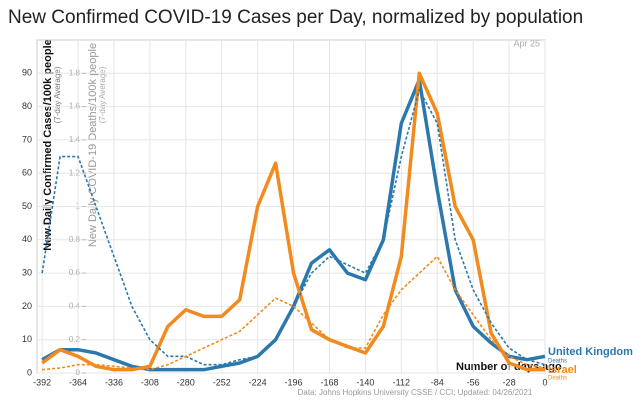 The height and width of the screenshot is (403, 640). Describe the element at coordinates (27, 272) in the screenshot. I see `y-tick-label: 30` at that location.